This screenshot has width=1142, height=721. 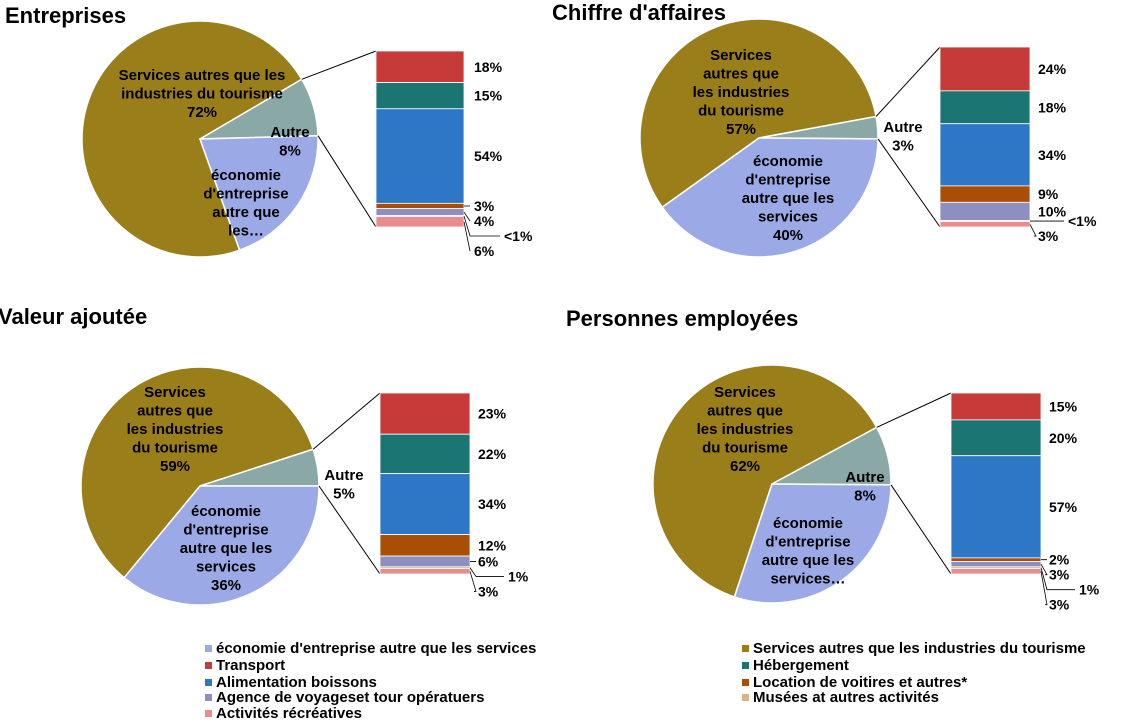 What do you see at coordinates (484, 221) in the screenshot?
I see `bar-label-agence-de-voyageset-tour-operatuers: 4%` at bounding box center [484, 221].